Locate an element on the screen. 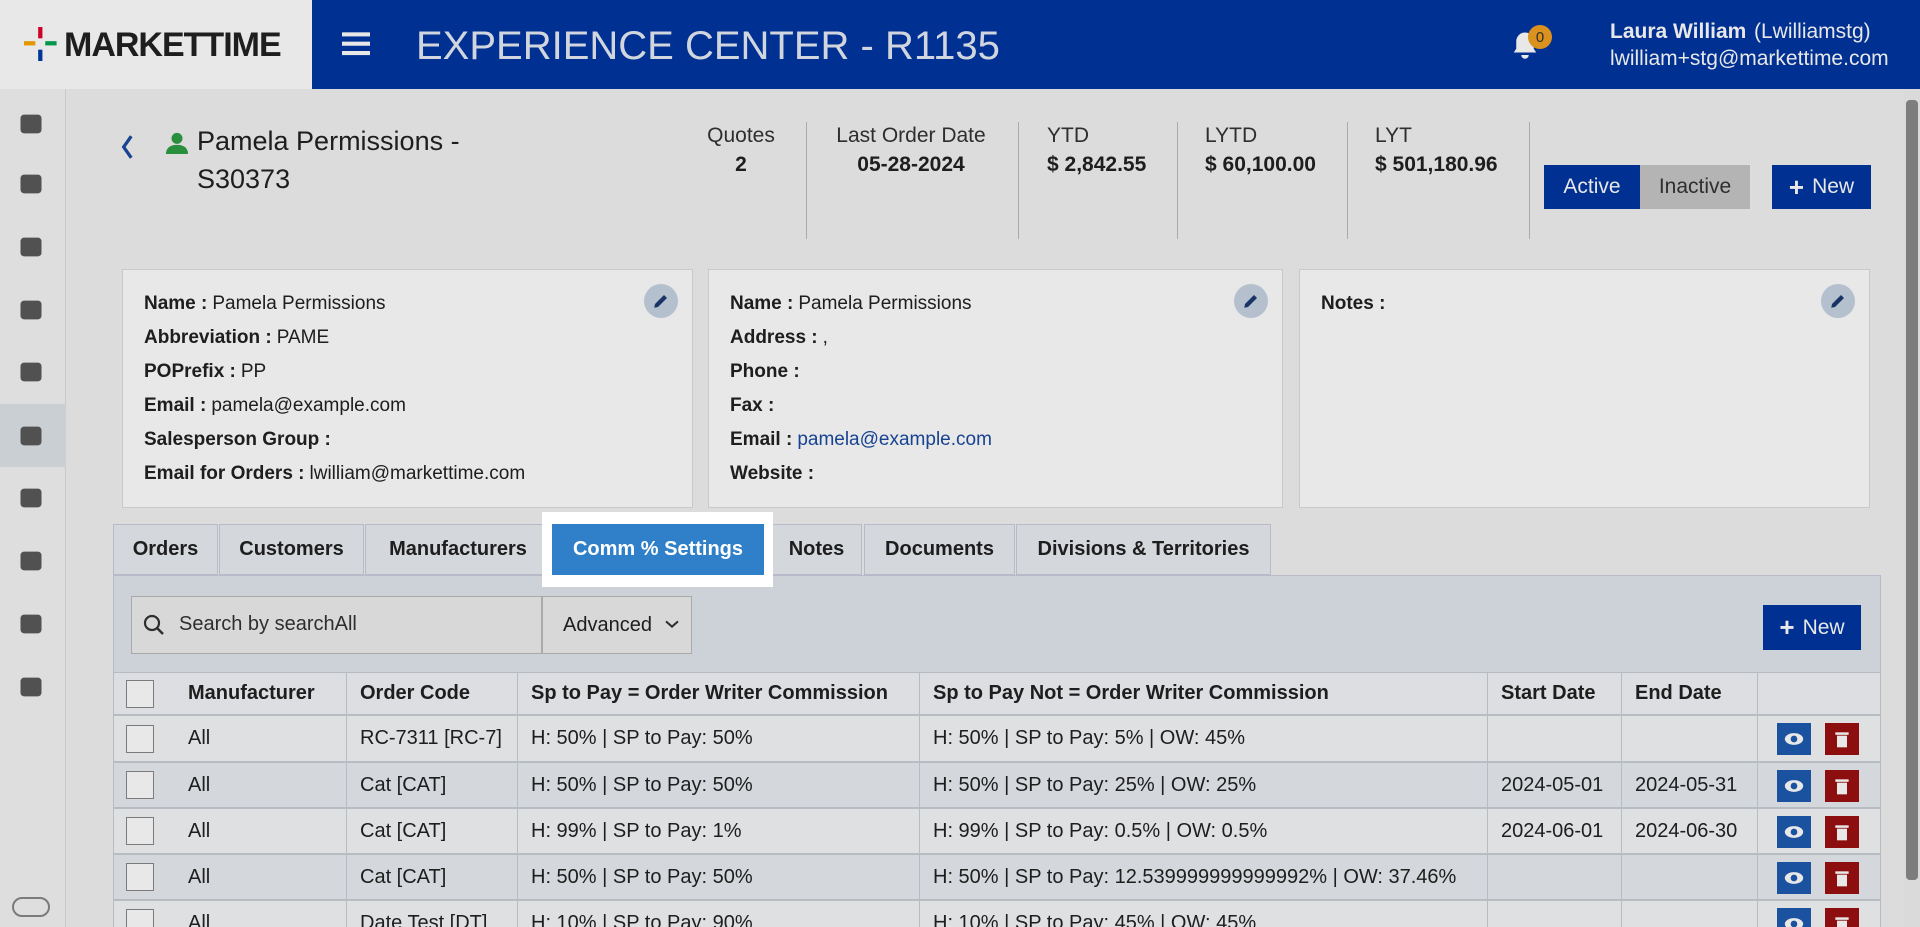  field-label: POPrefix : is located at coordinates (190, 371).